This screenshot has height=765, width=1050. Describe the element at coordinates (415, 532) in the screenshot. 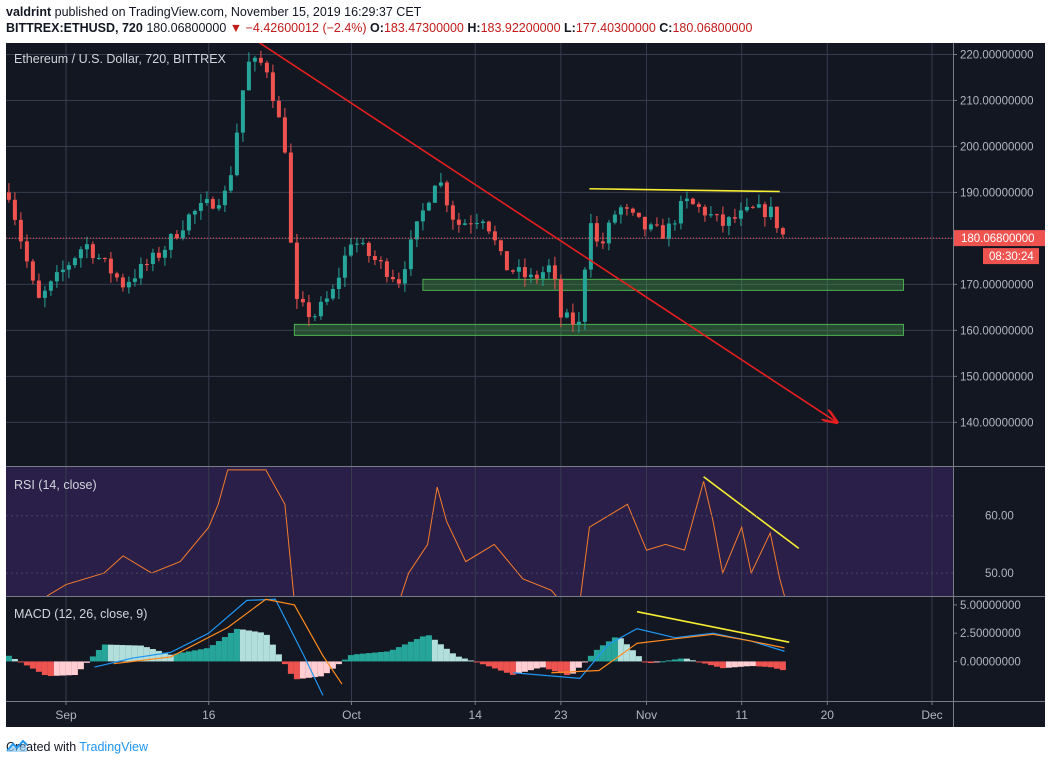

I see `rsi-line` at that location.